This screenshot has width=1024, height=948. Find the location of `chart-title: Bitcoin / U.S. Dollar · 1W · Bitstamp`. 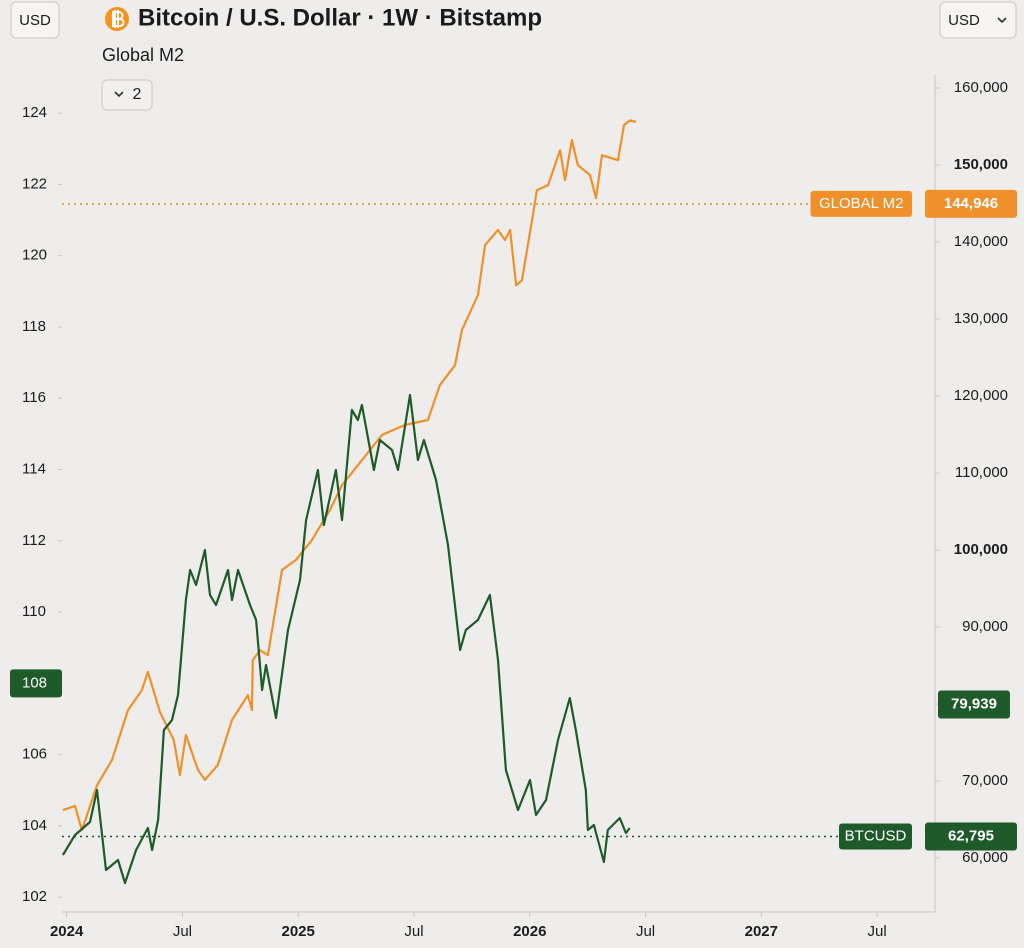

chart-title: Bitcoin / U.S. Dollar · 1W · Bitstamp is located at coordinates (340, 17).